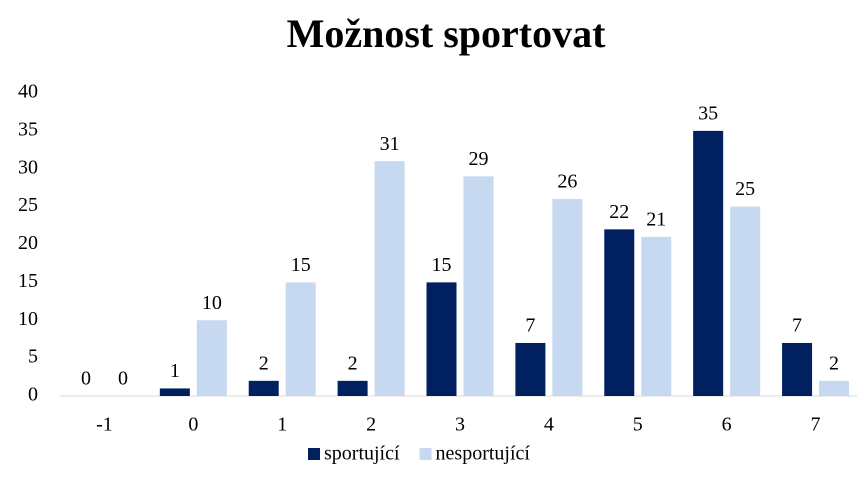 This screenshot has height=494, width=857. Describe the element at coordinates (727, 425) in the screenshot. I see `x-tick-label: 6` at that location.